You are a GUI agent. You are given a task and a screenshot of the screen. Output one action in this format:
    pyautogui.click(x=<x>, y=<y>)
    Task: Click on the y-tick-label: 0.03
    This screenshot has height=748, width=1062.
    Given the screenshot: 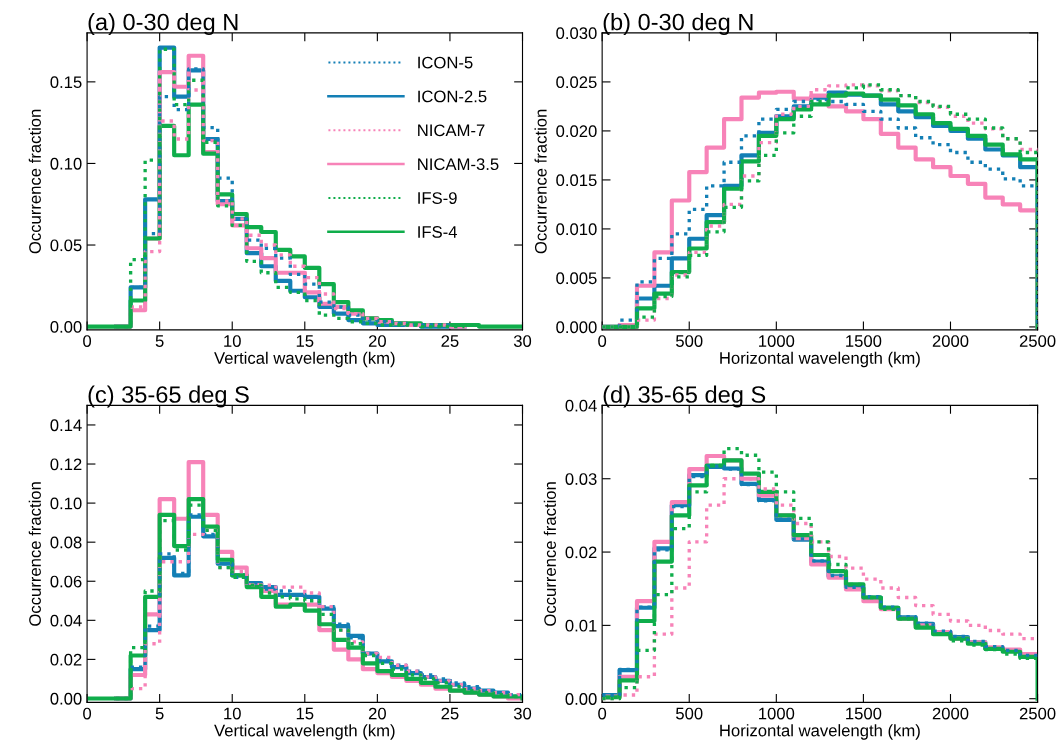 What is the action you would take?
    pyautogui.click(x=581, y=479)
    